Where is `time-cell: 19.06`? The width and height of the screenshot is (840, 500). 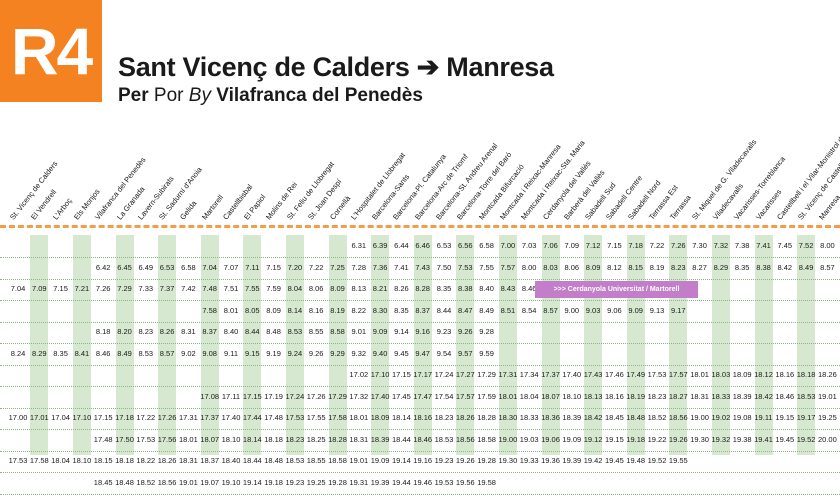
time-cell: 19.06 is located at coordinates (550, 439).